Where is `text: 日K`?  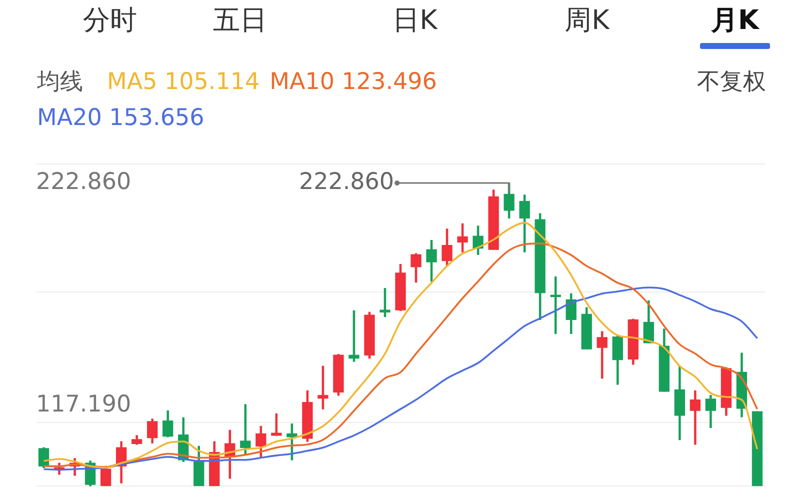
text: 日K is located at coordinates (415, 21).